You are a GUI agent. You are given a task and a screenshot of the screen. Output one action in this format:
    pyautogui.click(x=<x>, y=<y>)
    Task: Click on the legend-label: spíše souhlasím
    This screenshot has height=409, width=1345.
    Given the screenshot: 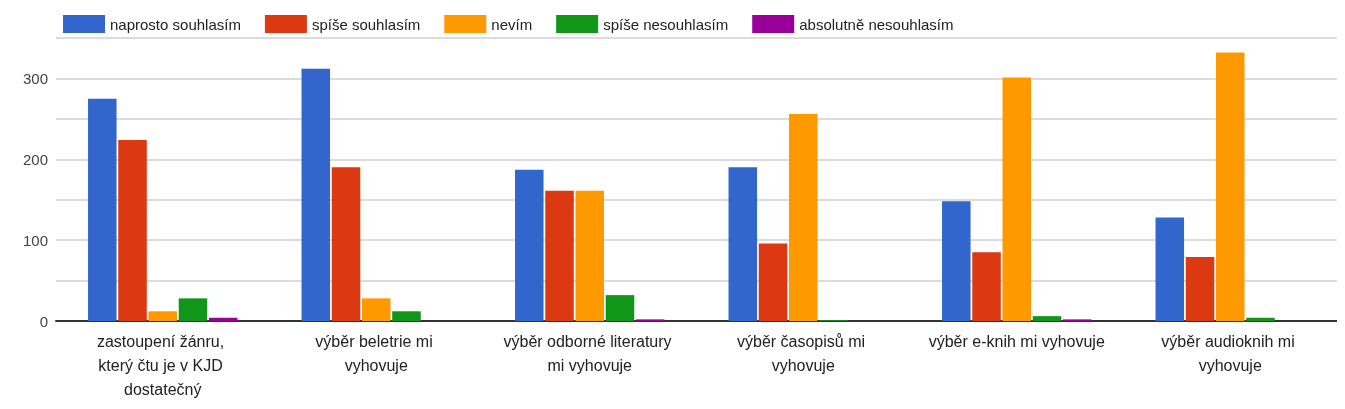 What is the action you would take?
    pyautogui.click(x=366, y=24)
    